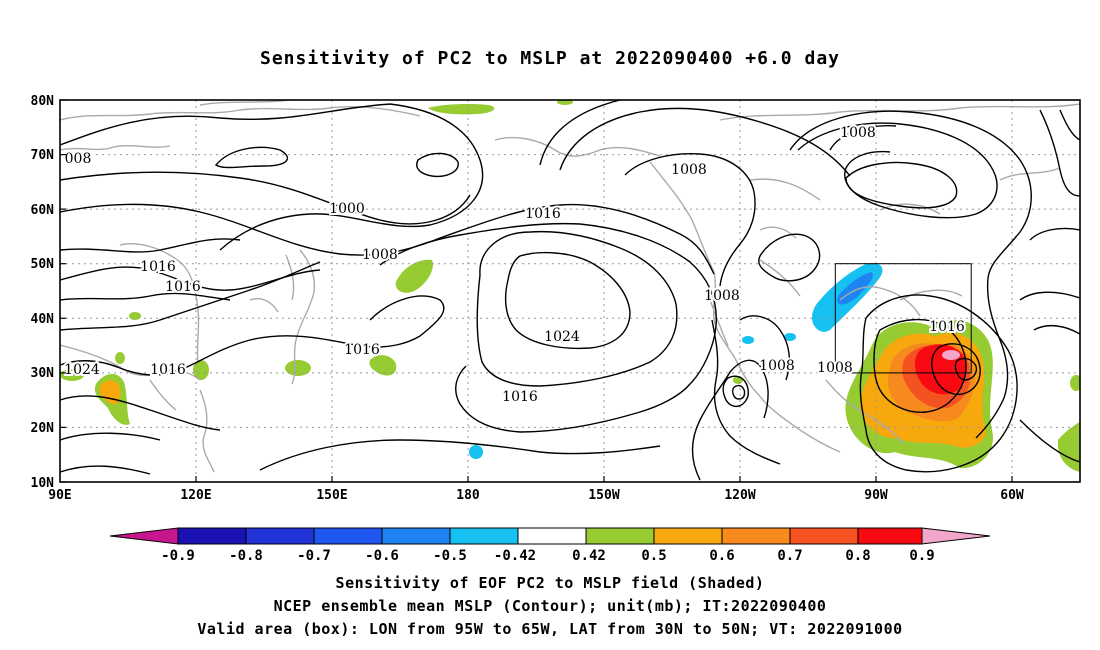 This screenshot has height=650, width=1100. Describe the element at coordinates (468, 495) in the screenshot. I see `lon-label: 180` at that location.